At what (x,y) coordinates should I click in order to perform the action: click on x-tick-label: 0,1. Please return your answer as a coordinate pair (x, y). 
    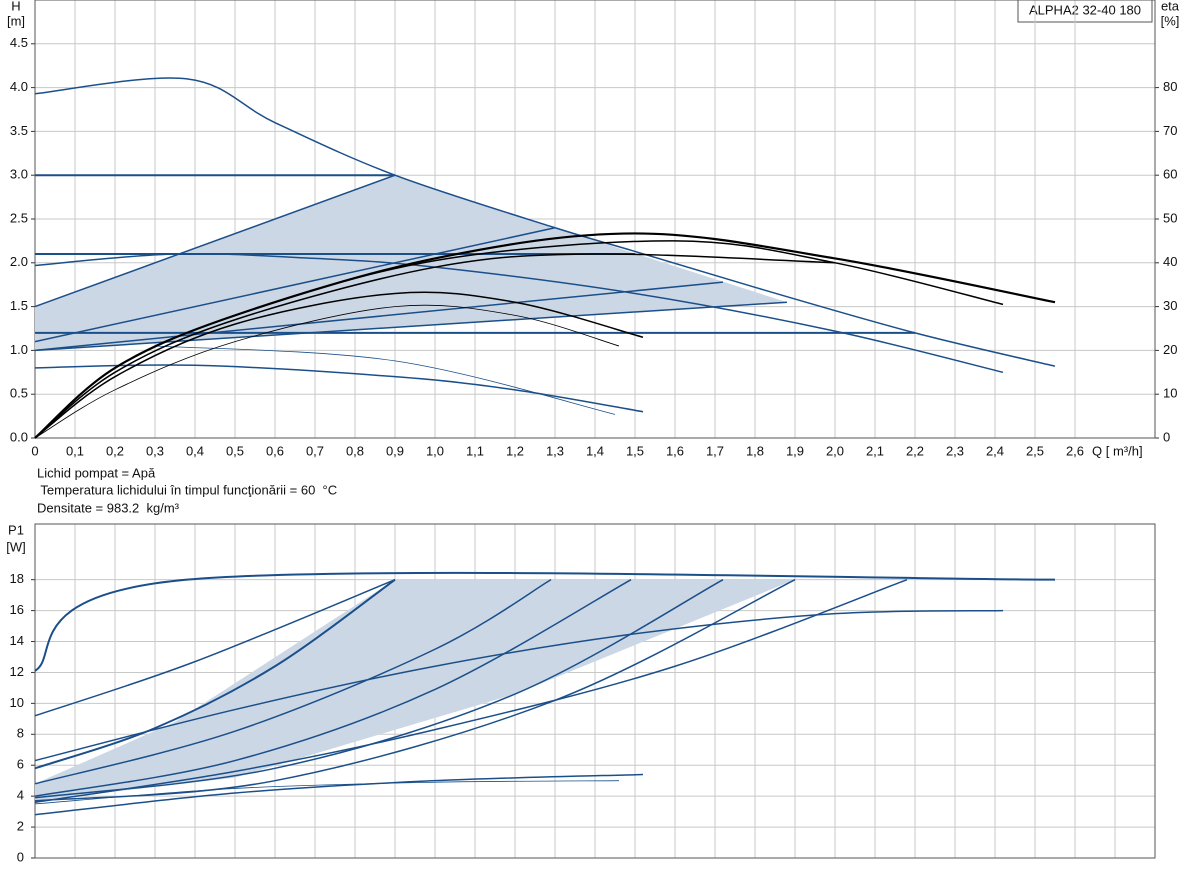
    Looking at the image, I should click on (75, 450).